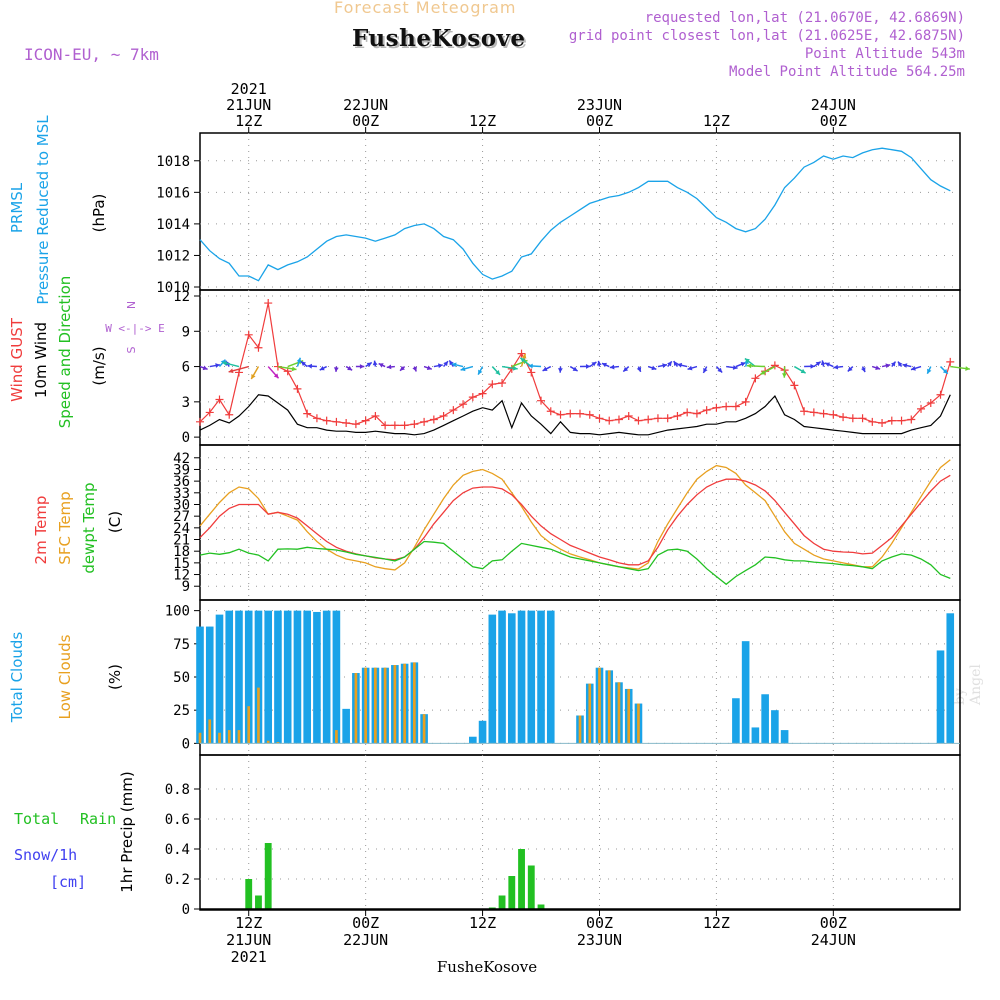 Image resolution: width=1000 pixels, height=1000 pixels. What do you see at coordinates (365, 940) in the screenshot?
I see `bottom-time-label: 22JUN` at bounding box center [365, 940].